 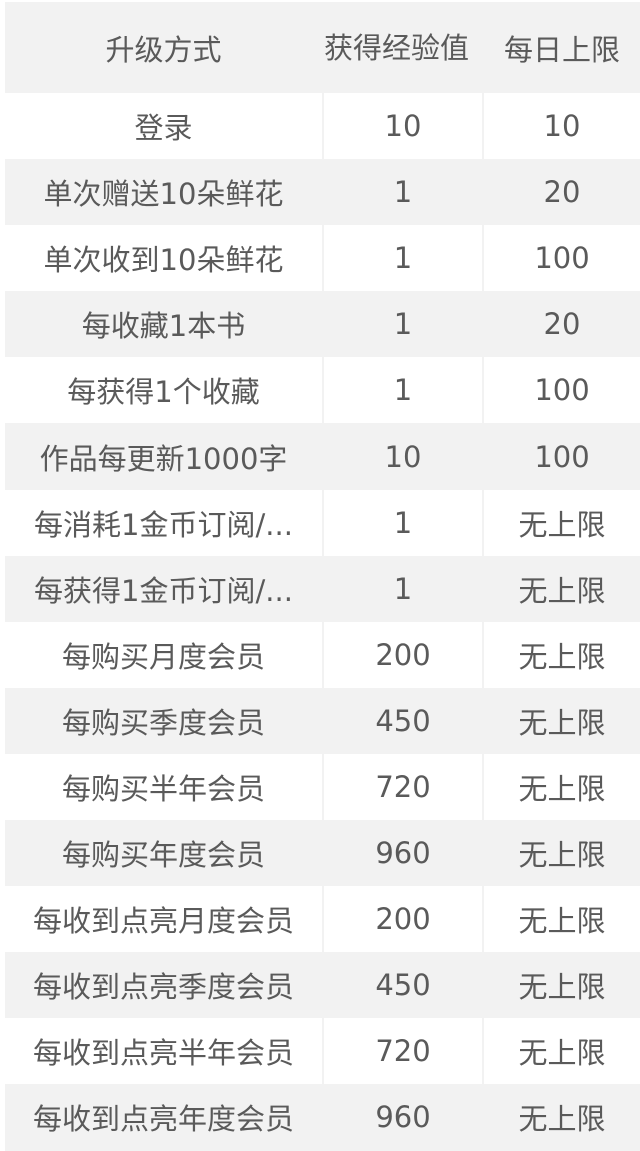 I want to click on table-row: 单次赠送10朵鲜花 1 20, so click(x=322, y=192).